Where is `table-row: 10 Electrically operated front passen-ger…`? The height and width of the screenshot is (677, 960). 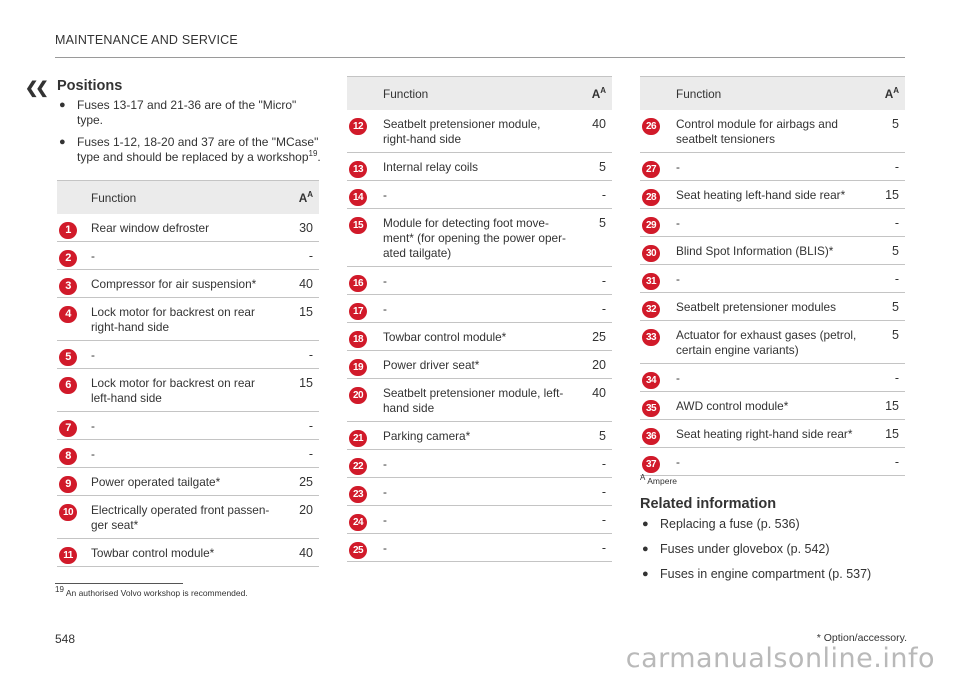
table-row: 10 Electrically operated front passen-ger… is located at coordinates (188, 517).